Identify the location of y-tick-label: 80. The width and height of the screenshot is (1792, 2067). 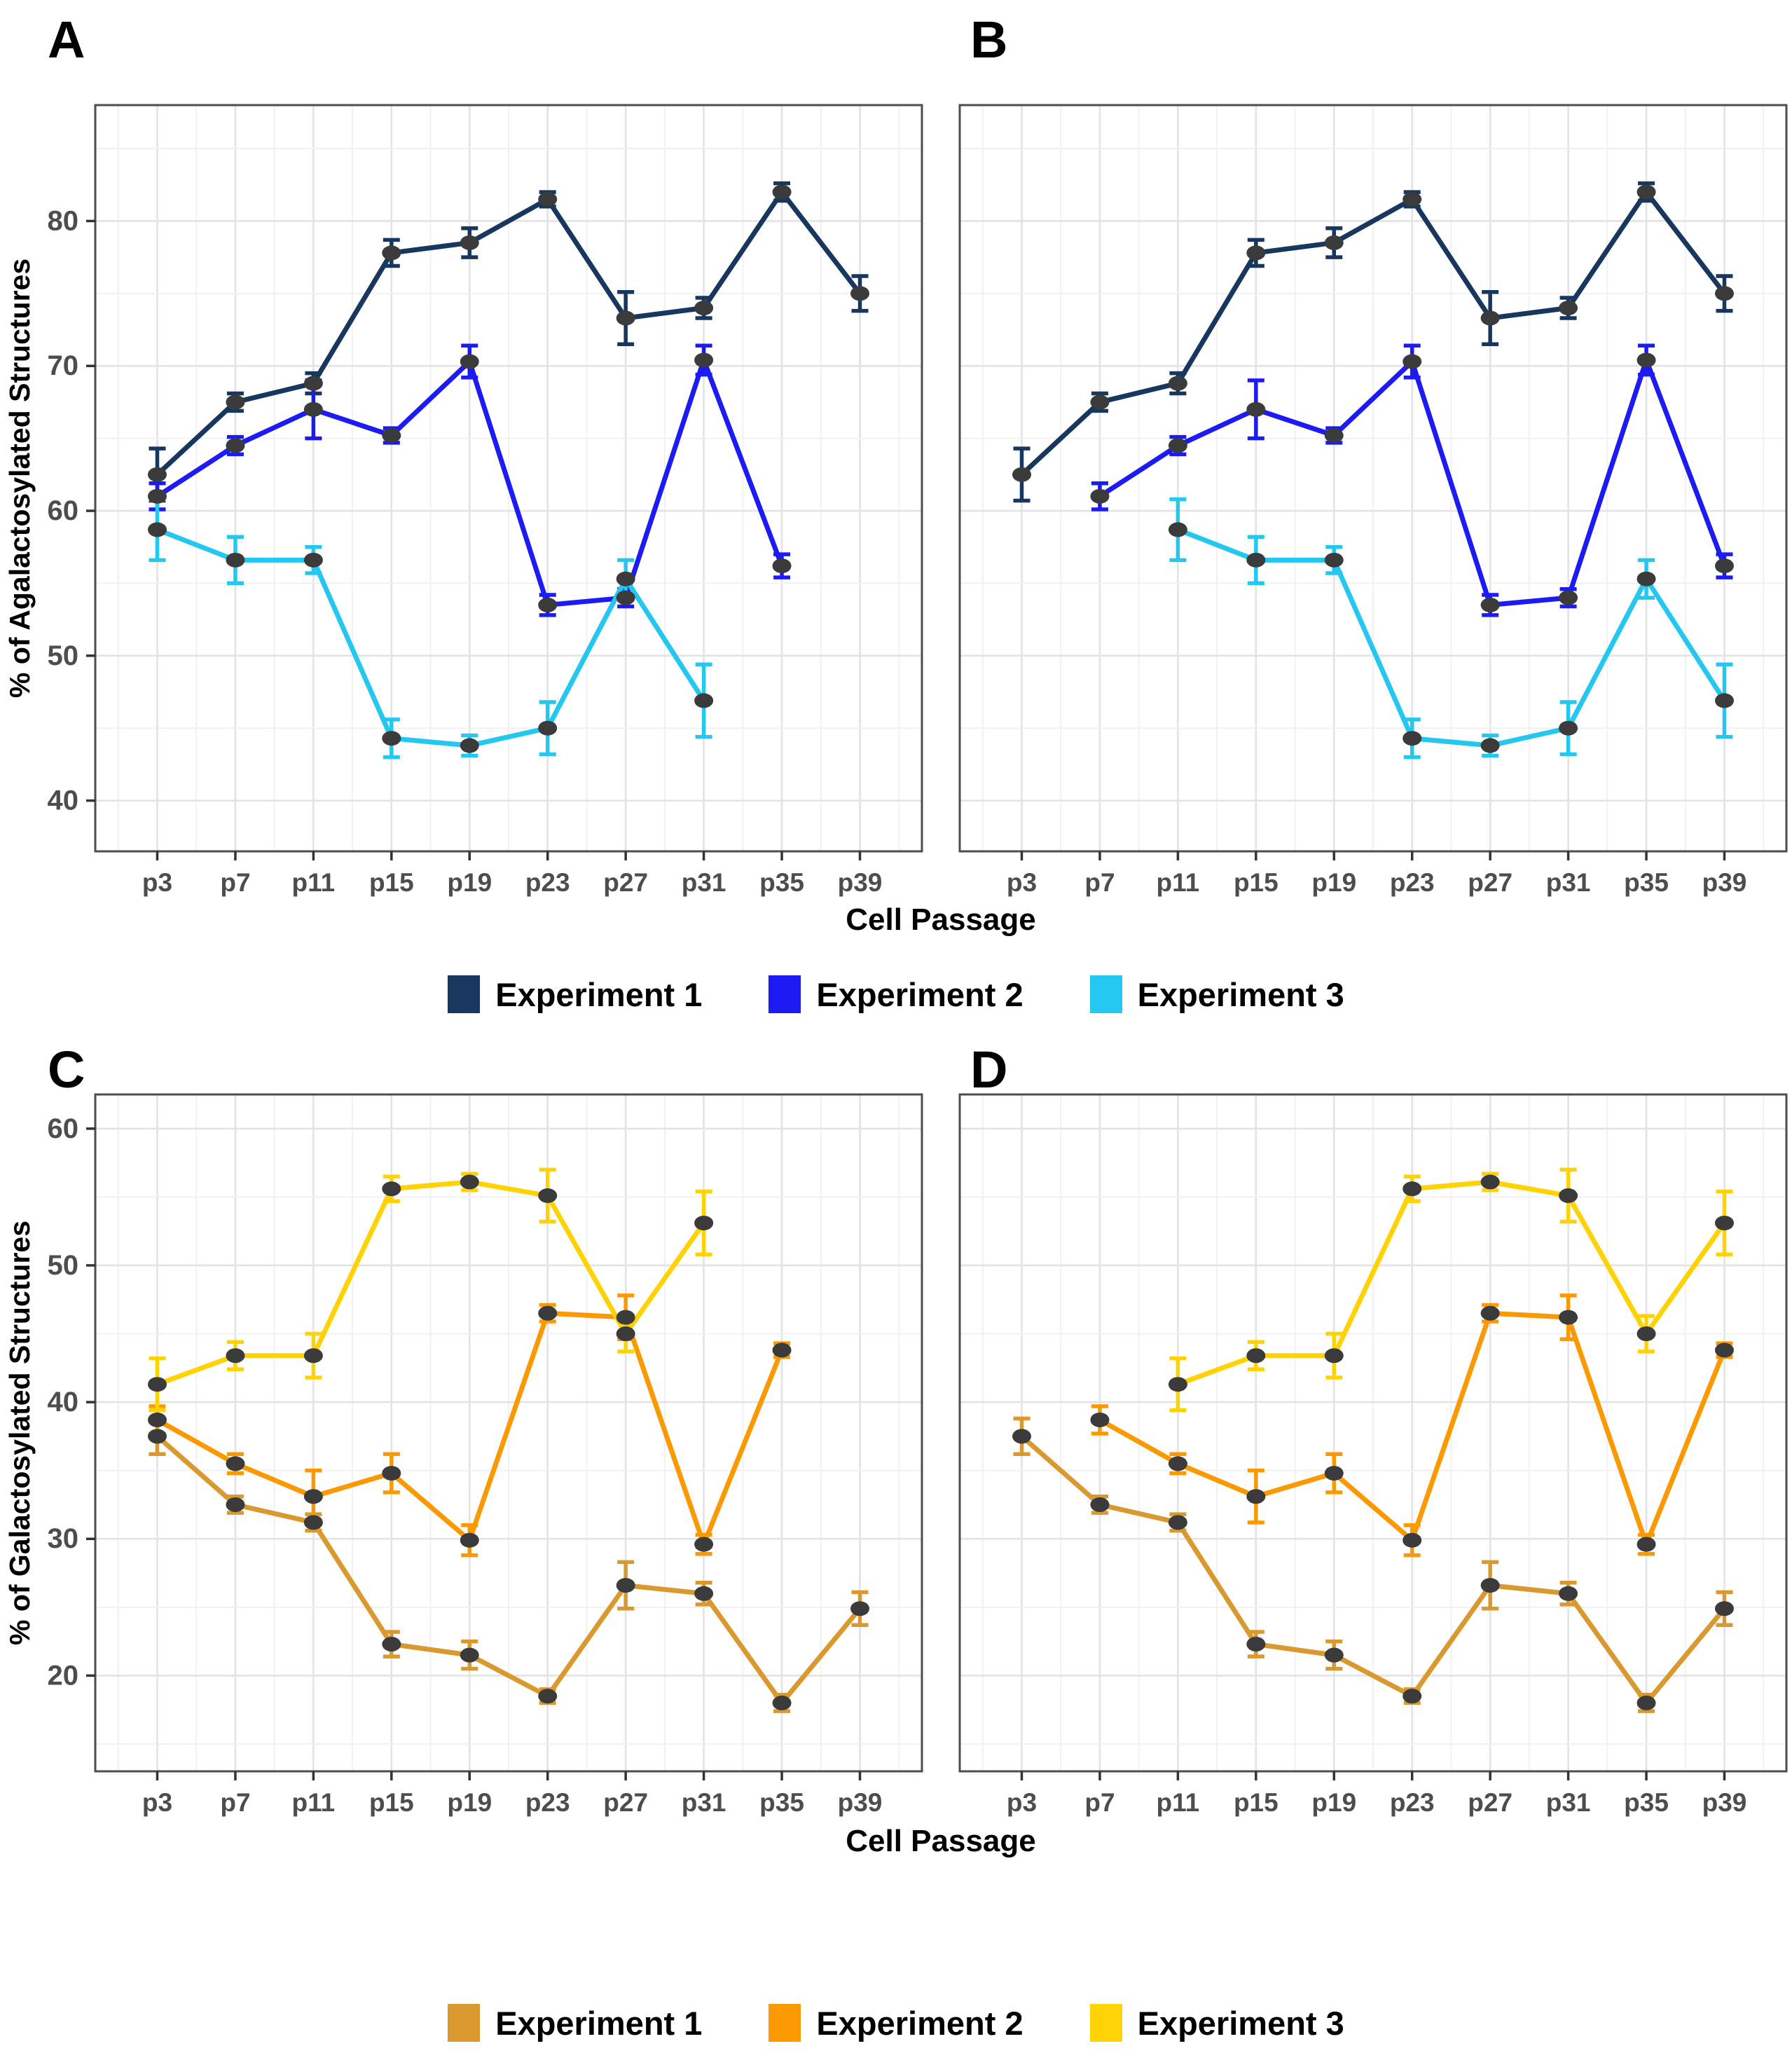
(63, 220).